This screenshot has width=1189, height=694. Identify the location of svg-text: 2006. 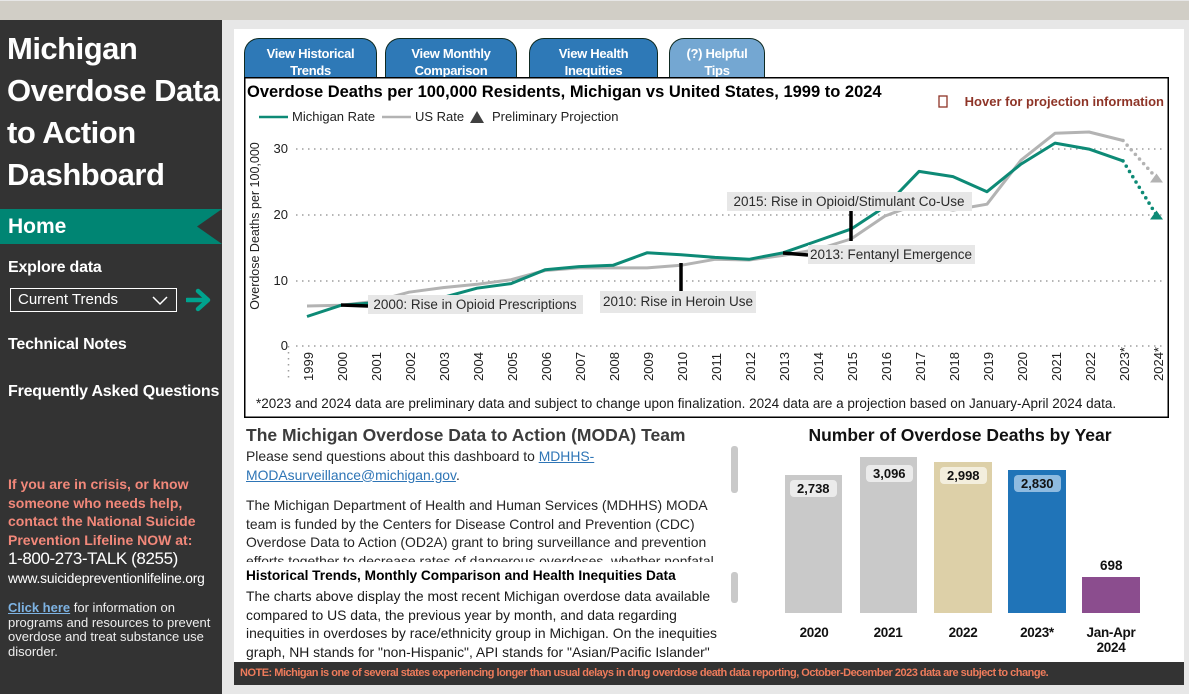
(546, 366).